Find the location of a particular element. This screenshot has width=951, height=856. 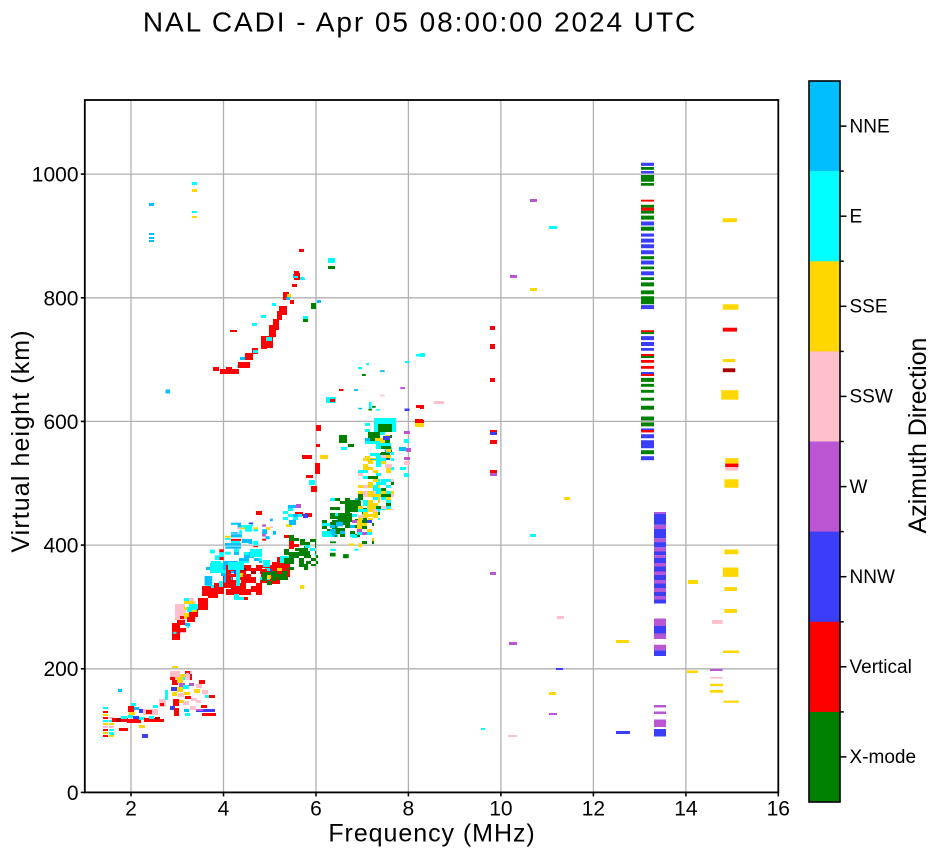

svg-text: Frequency (MHz) is located at coordinates (431, 834).